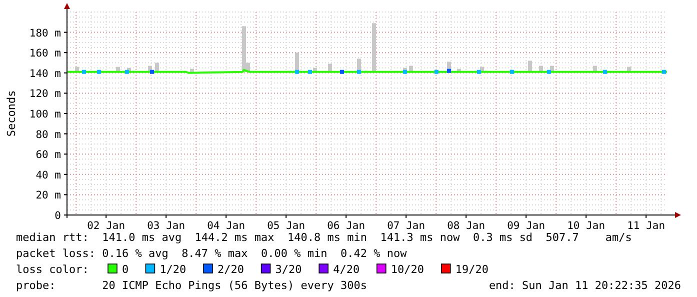 Image resolution: width=697 pixels, height=297 pixels. I want to click on legend-label: 0, so click(125, 269).